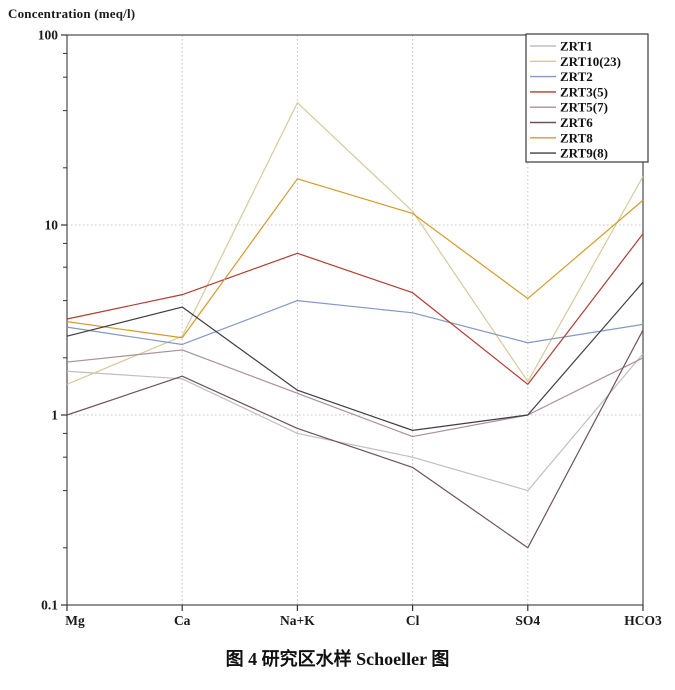  I want to click on x-tick-label: Na+K, so click(297, 620).